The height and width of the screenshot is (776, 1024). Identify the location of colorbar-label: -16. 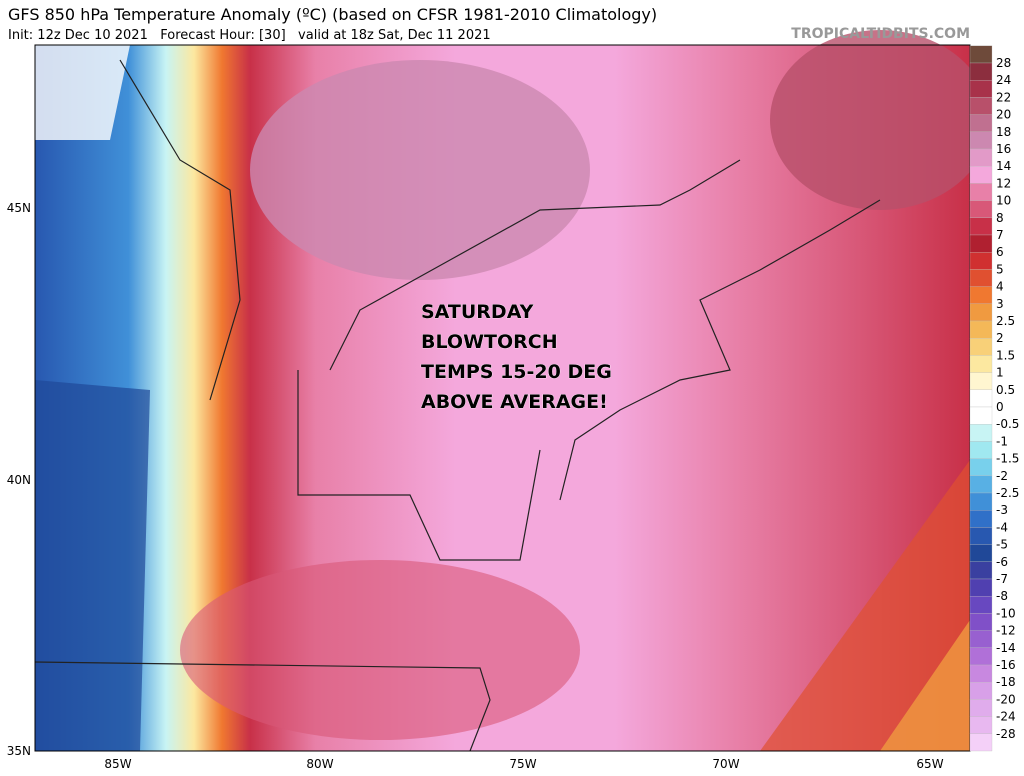
(1006, 665).